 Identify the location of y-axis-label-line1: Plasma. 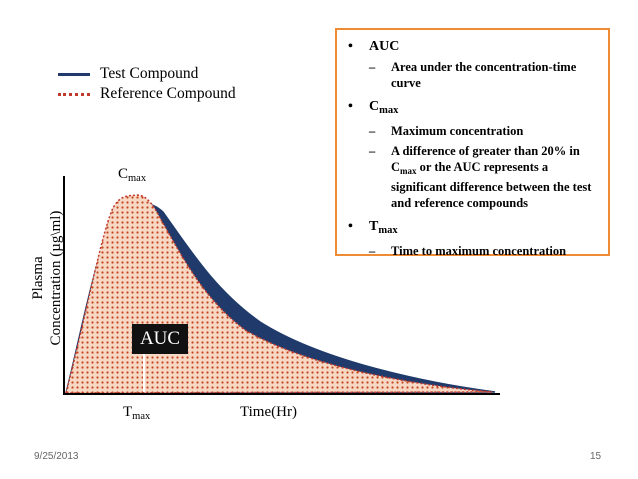
(38, 278).